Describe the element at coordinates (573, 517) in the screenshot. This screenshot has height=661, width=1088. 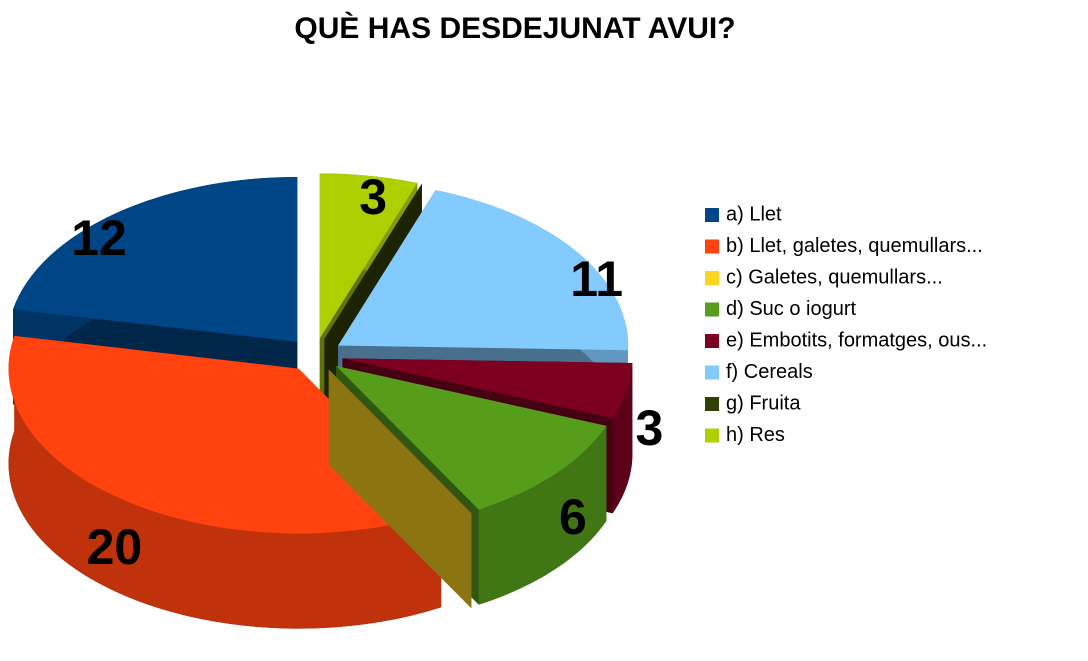
I see `value-label: 6` at that location.